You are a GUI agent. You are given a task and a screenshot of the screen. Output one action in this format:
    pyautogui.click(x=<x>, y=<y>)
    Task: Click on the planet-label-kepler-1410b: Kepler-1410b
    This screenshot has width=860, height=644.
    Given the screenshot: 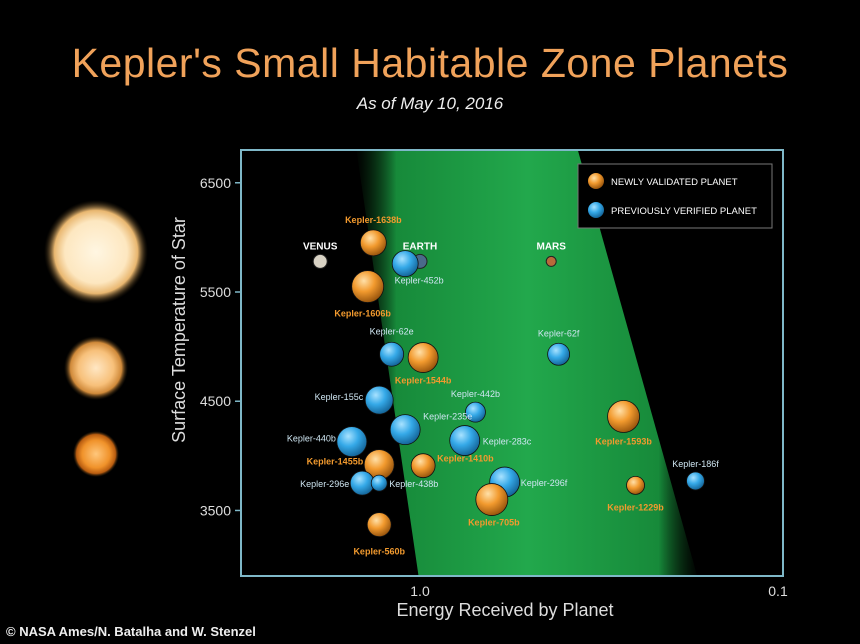 What is the action you would take?
    pyautogui.click(x=465, y=459)
    